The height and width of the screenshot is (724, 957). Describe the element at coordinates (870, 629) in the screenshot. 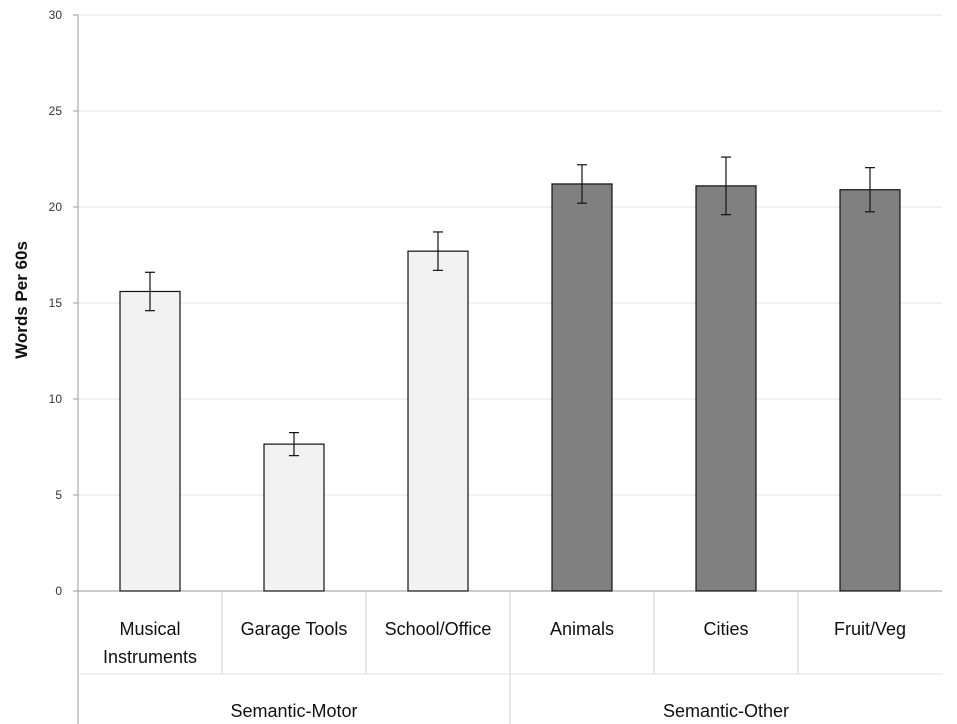

I see `category-label: Fruit/Veg` at that location.